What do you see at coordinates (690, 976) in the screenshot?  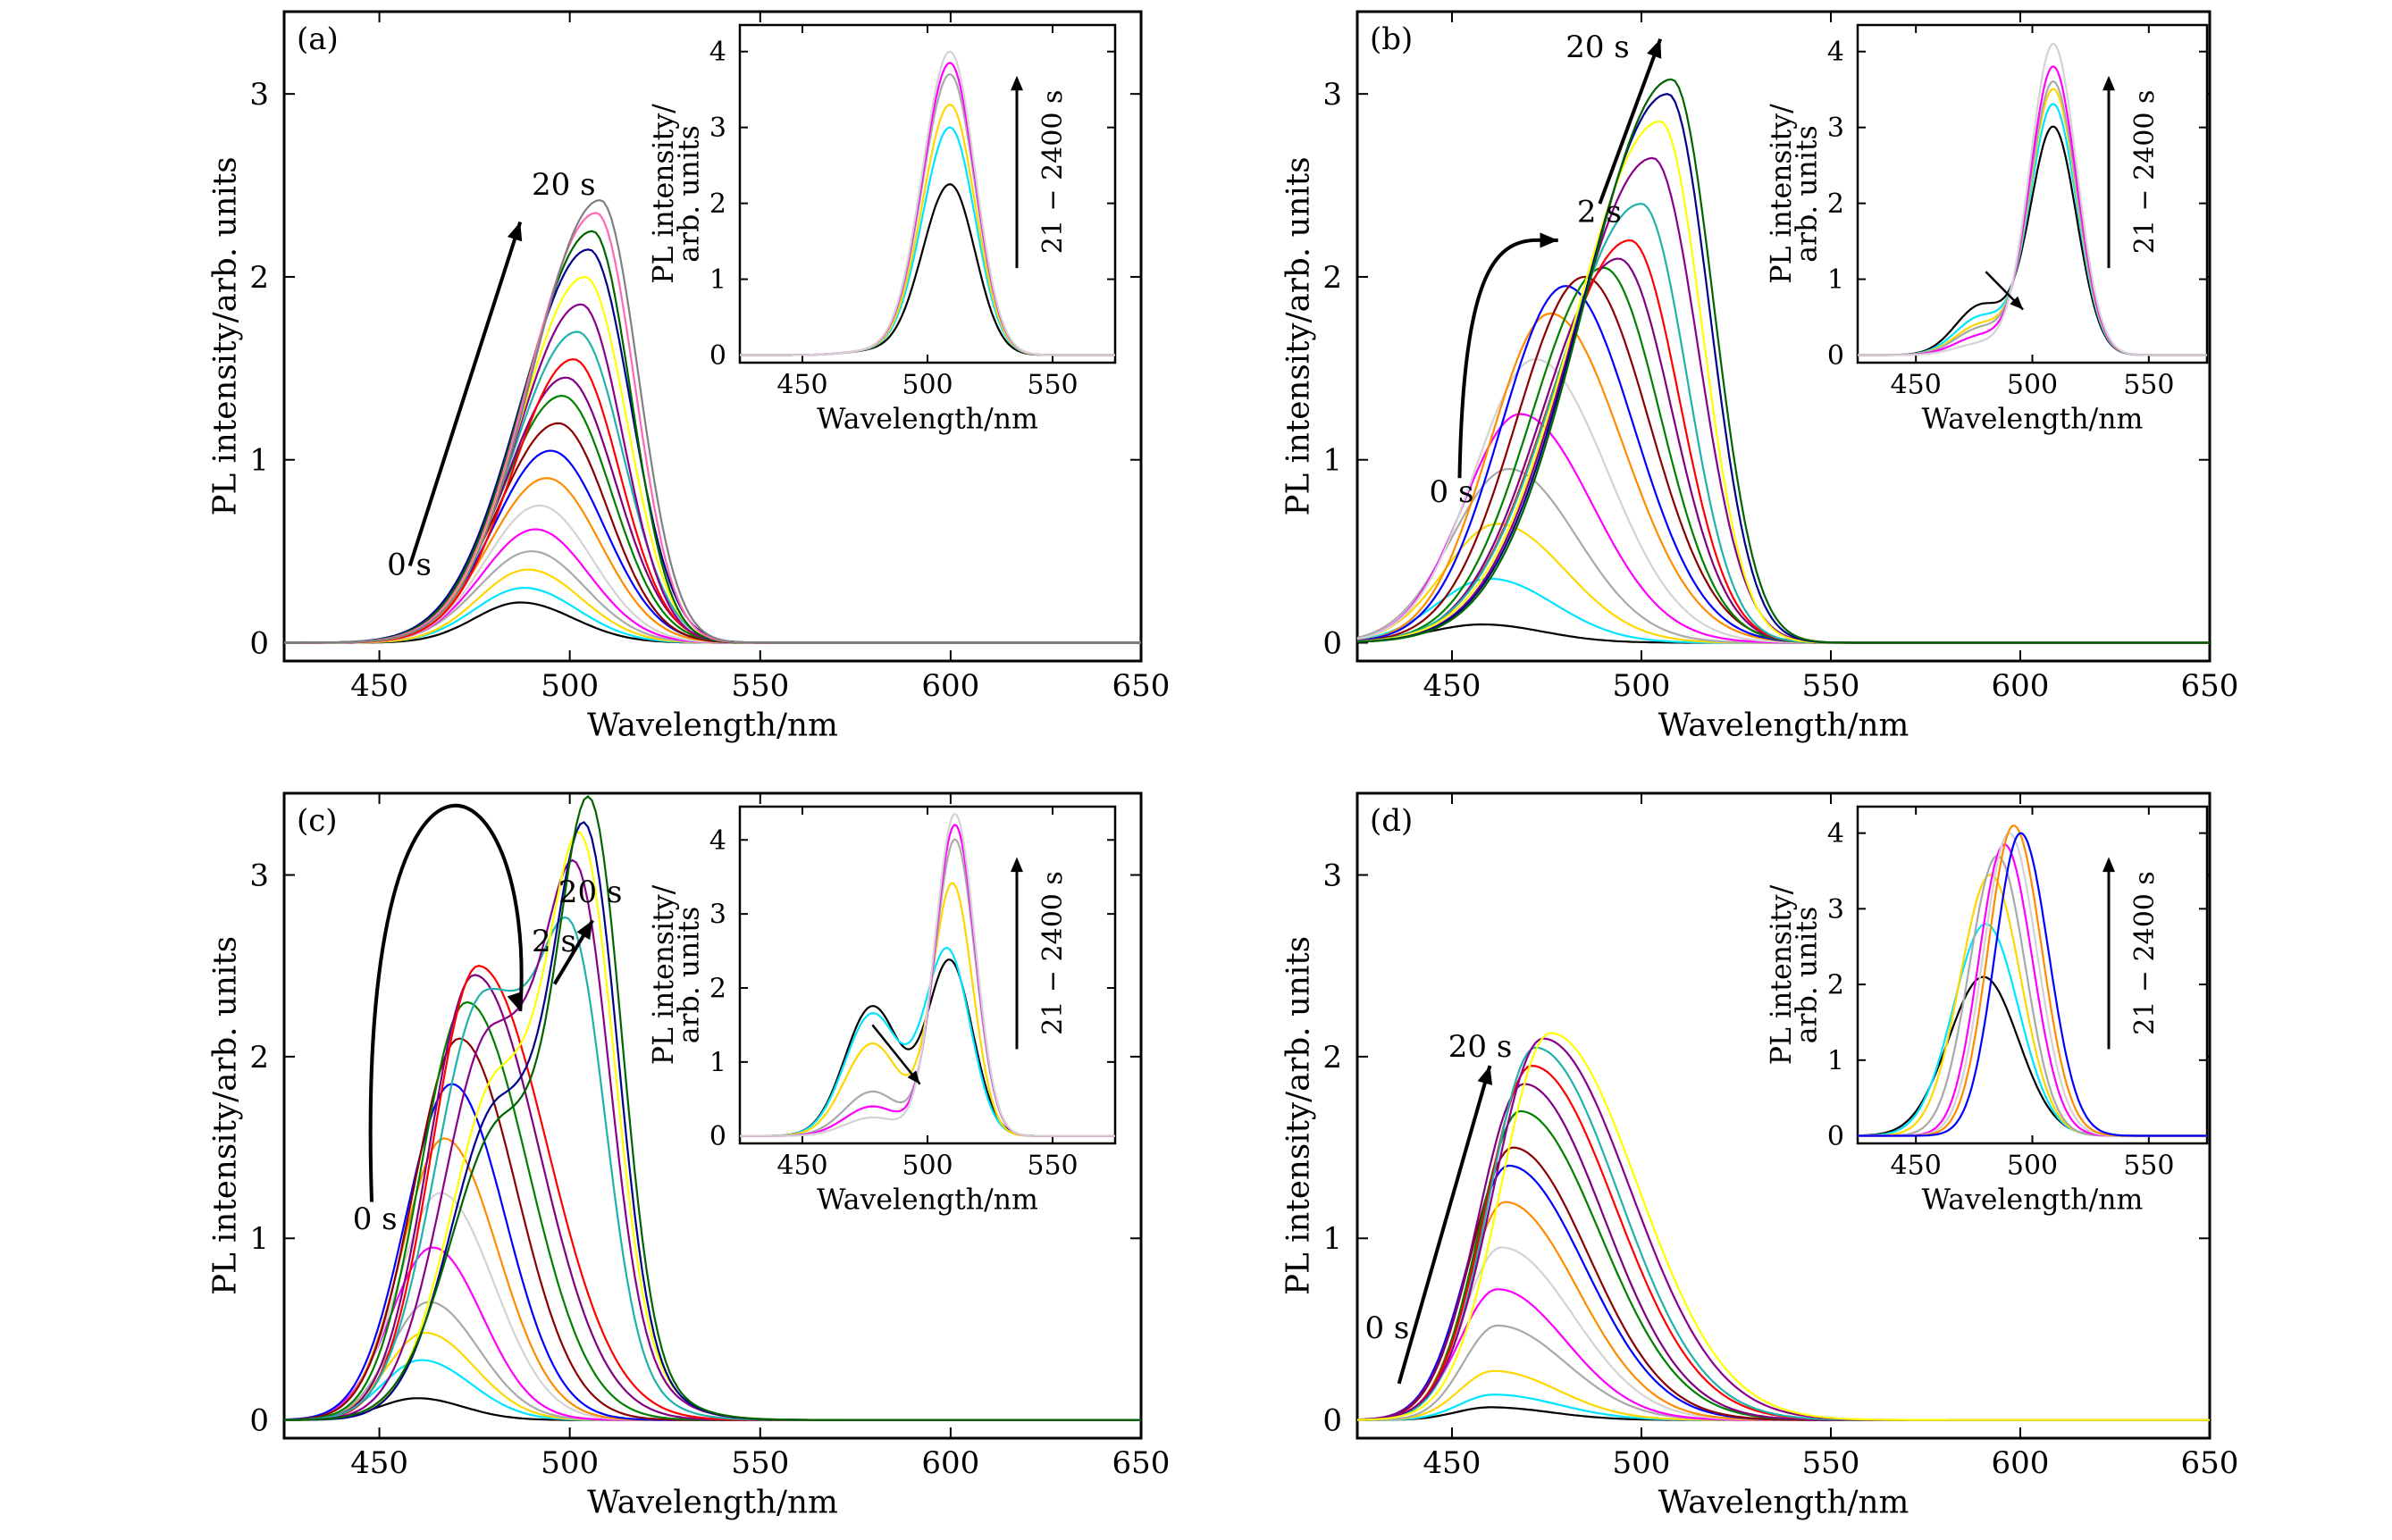 I see `y-axis-label: arb. units` at bounding box center [690, 976].